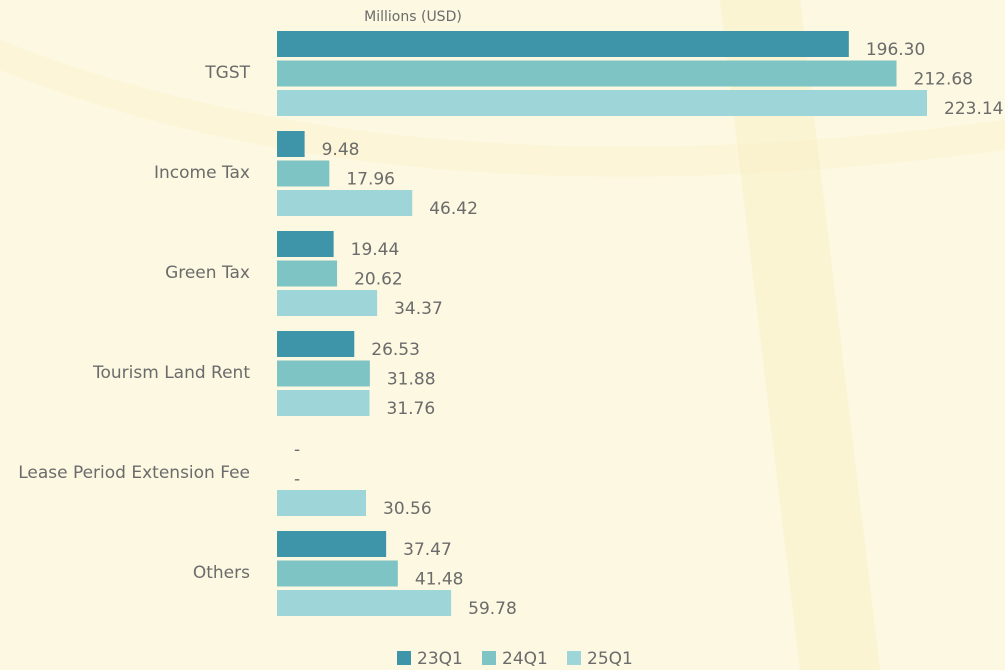 The width and height of the screenshot is (1005, 670). I want to click on value-label: 17.96, so click(370, 180).